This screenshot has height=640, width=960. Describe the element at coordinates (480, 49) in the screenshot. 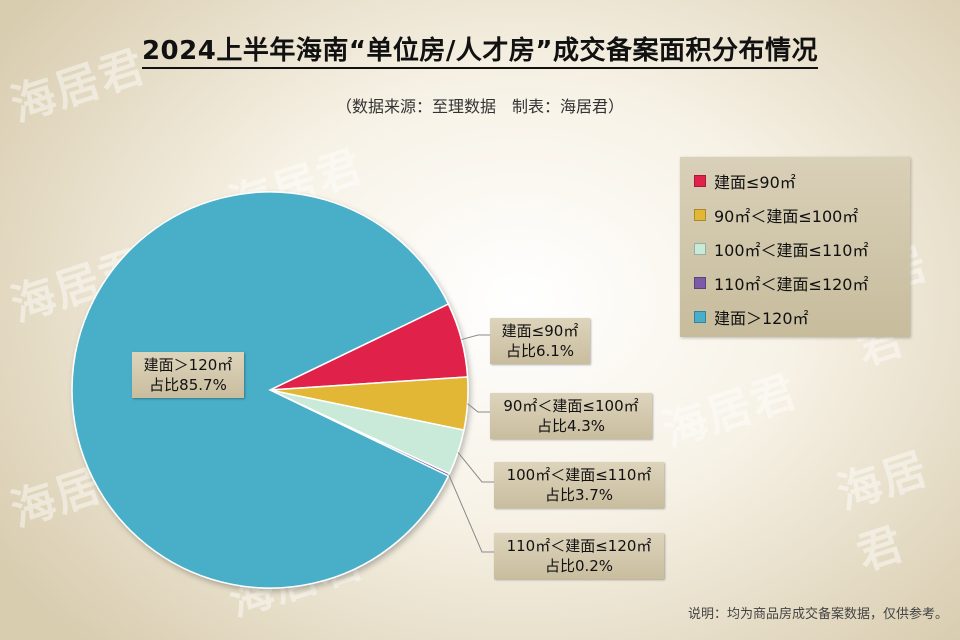

I see `chart-title: 2024上半年海南“单位房/人才房”成交备案面积分布情况` at that location.